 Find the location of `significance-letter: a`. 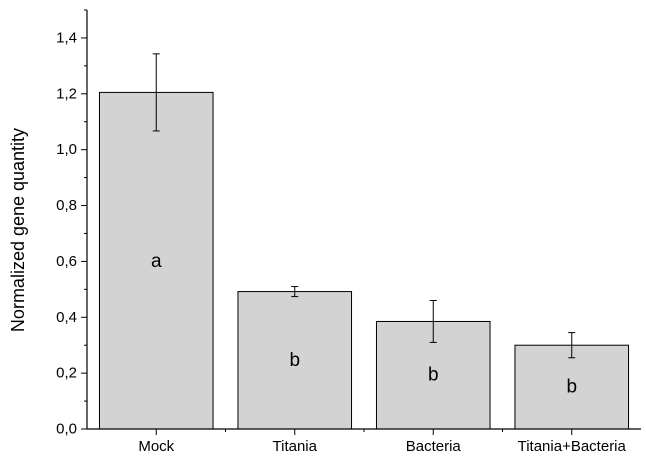

significance-letter: a is located at coordinates (156, 261).